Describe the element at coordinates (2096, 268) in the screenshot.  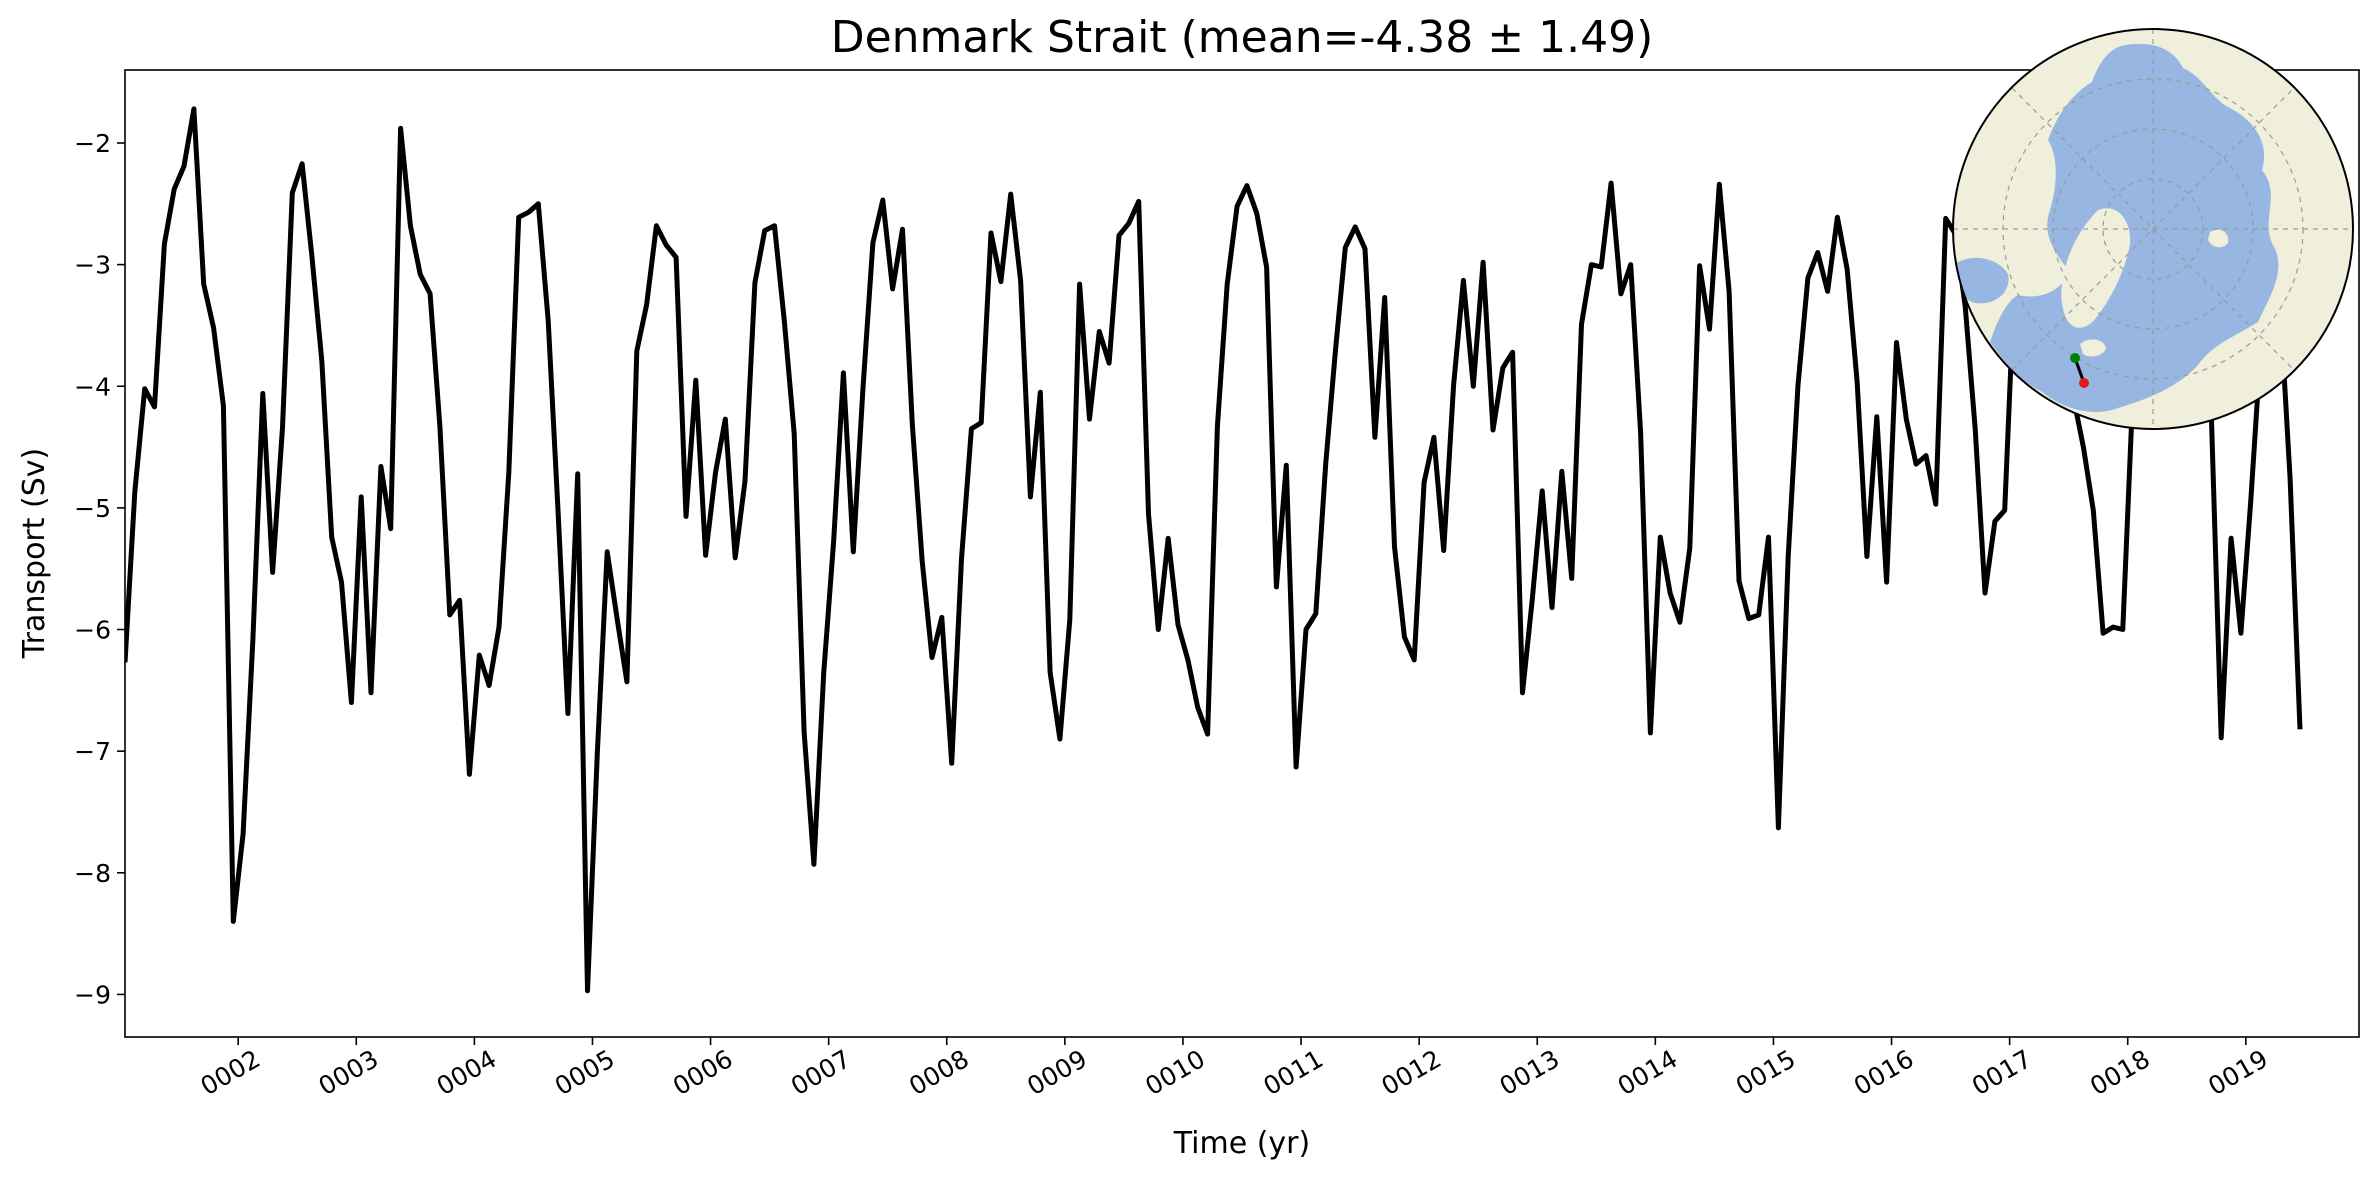
I see `greenland` at that location.